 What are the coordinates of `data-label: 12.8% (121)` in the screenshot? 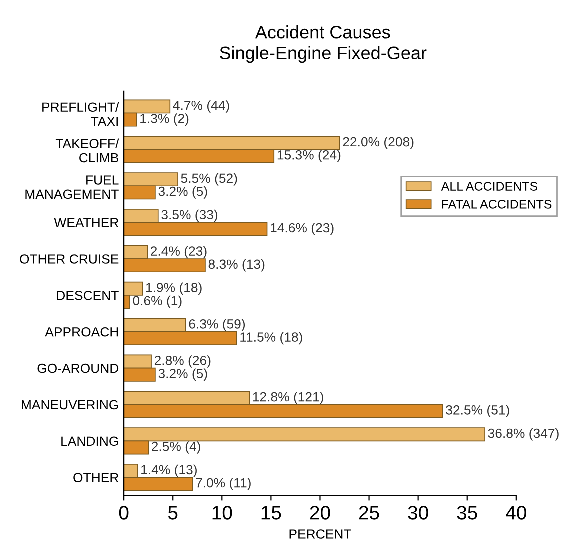 It's located at (288, 398).